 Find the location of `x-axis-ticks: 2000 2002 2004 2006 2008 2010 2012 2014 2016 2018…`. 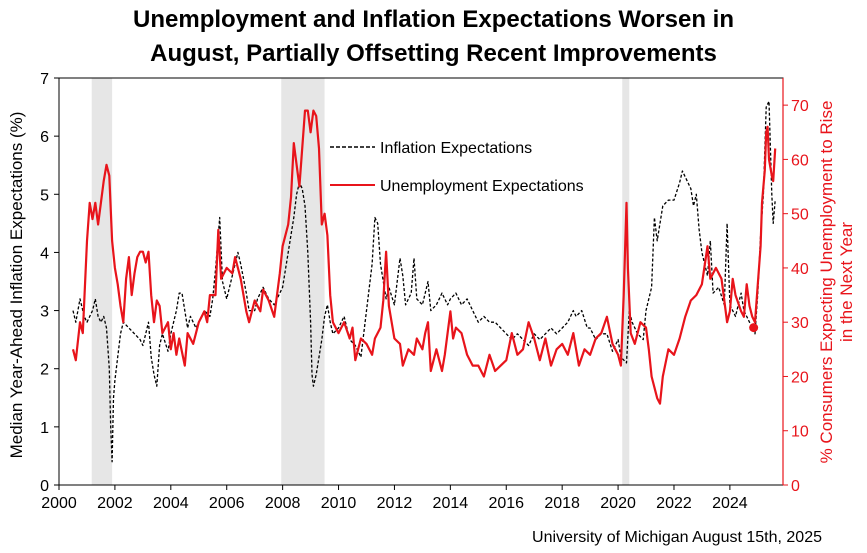

x-axis-ticks: 2000 2002 2004 2006 2008 2010 2012 2014 2016 2018… is located at coordinates (394, 498).